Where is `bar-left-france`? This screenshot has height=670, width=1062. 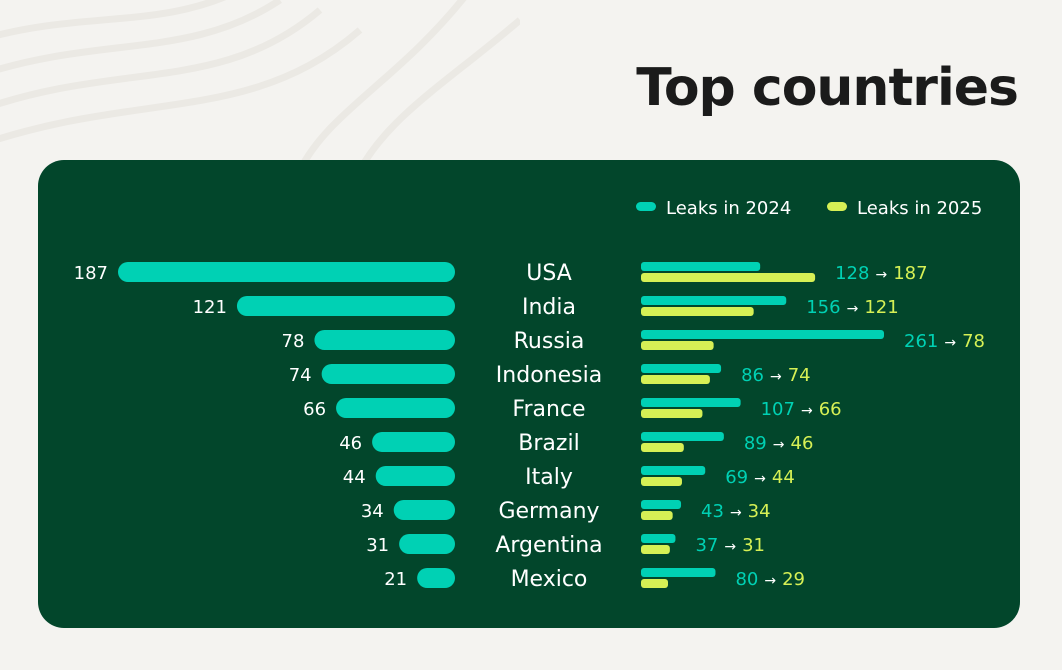 bar-left-france is located at coordinates (395, 408).